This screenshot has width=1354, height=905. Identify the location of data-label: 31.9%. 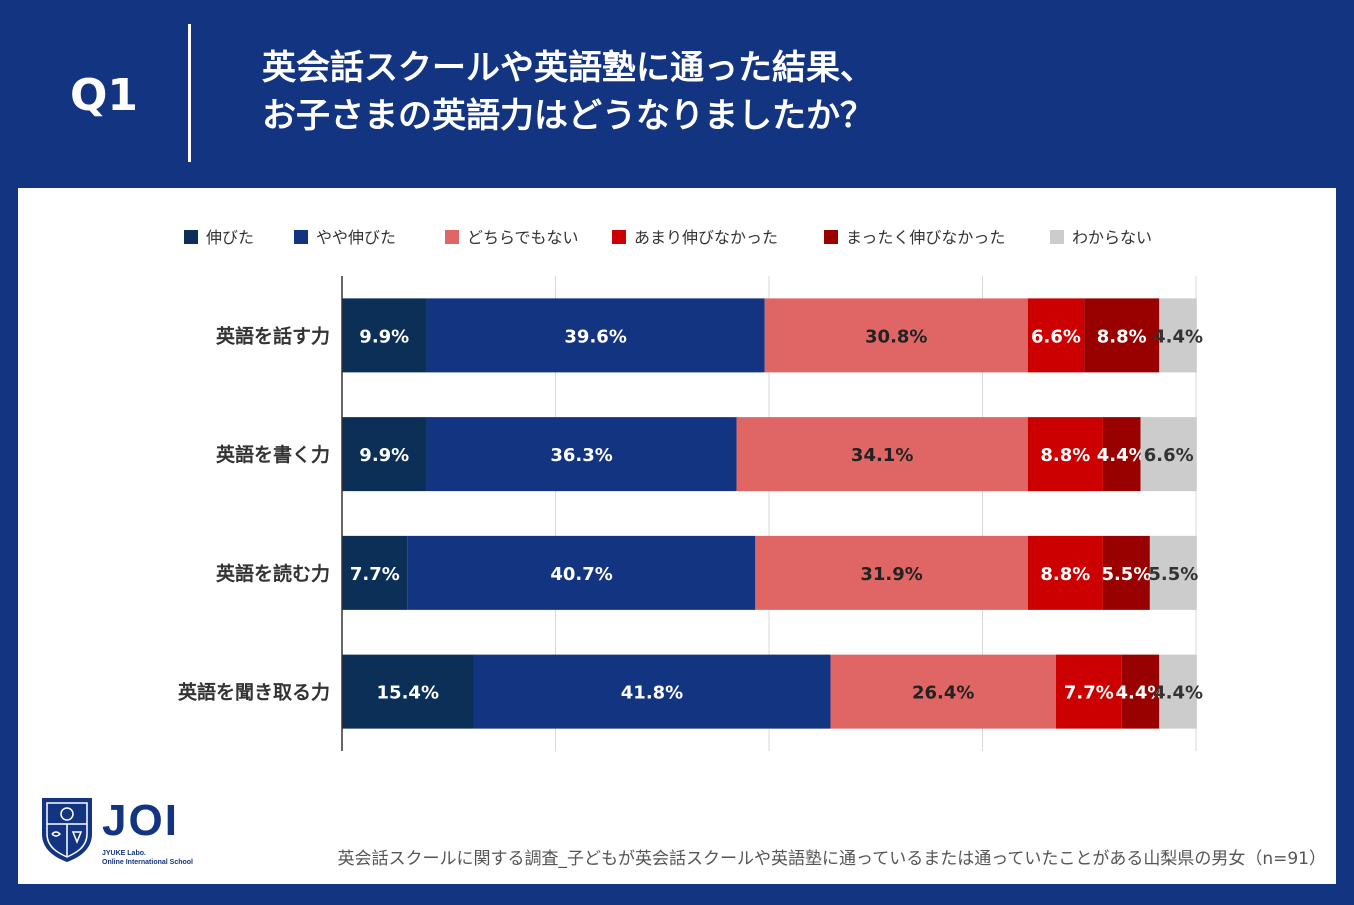
(891, 574).